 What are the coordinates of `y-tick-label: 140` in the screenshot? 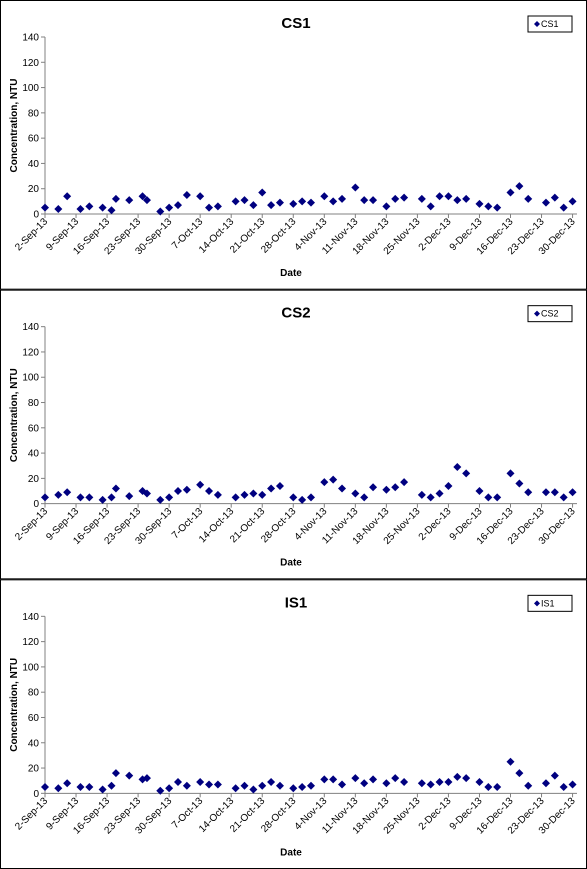 It's located at (30, 327).